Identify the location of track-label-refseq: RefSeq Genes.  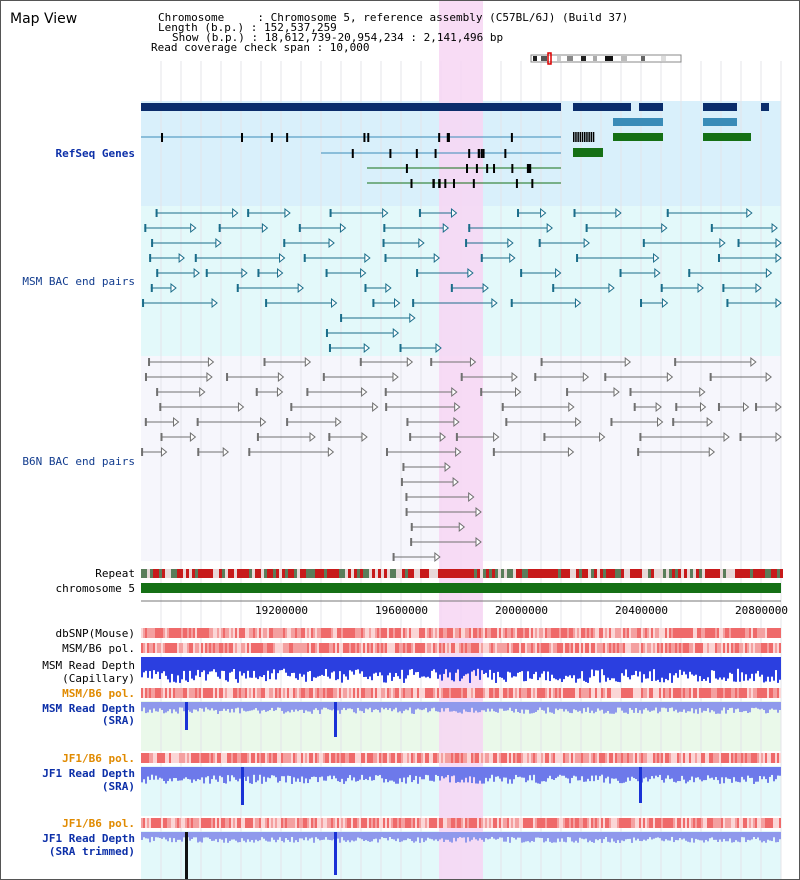
(95, 153).